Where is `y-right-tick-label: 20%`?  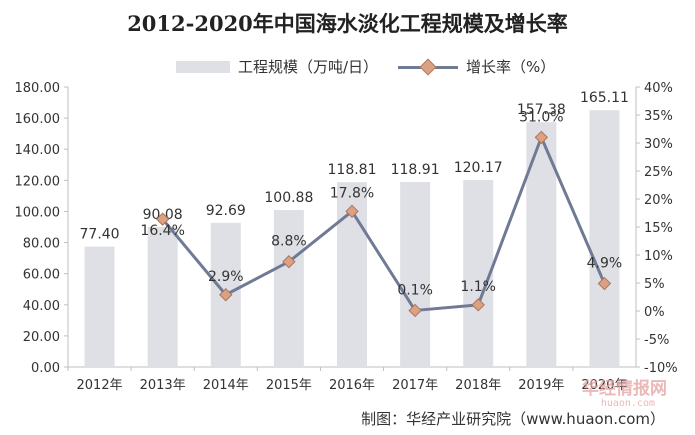 y-right-tick-label: 20% is located at coordinates (658, 200).